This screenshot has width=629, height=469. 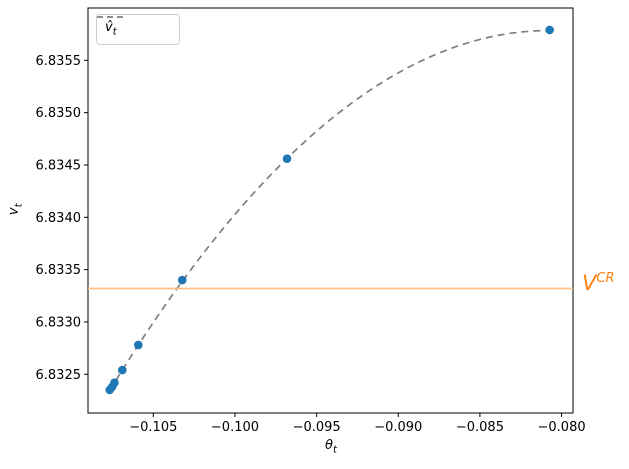 I want to click on legend-label-subscript: t, so click(x=114, y=32).